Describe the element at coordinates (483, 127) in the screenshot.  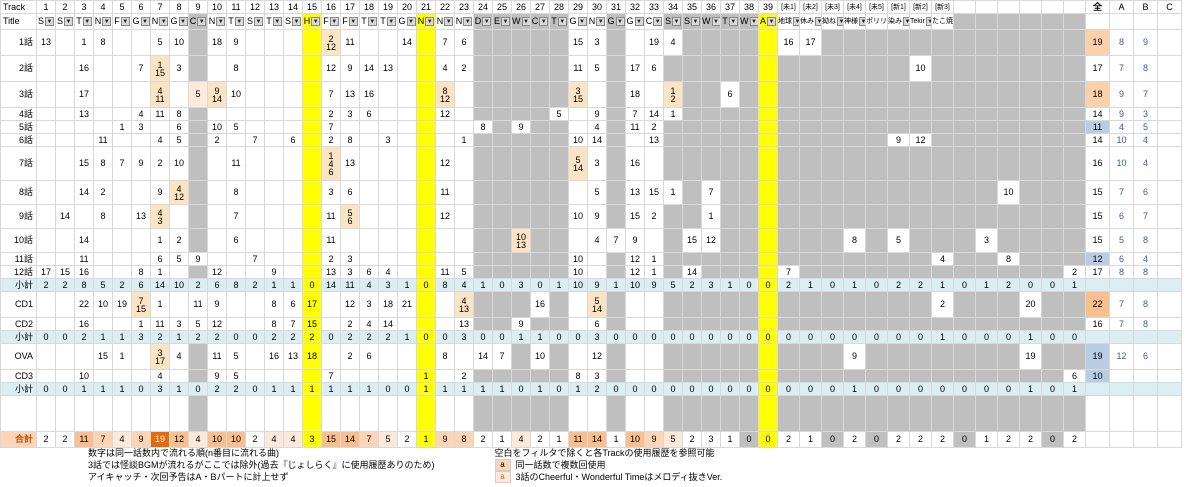
I see `cell: 8` at that location.